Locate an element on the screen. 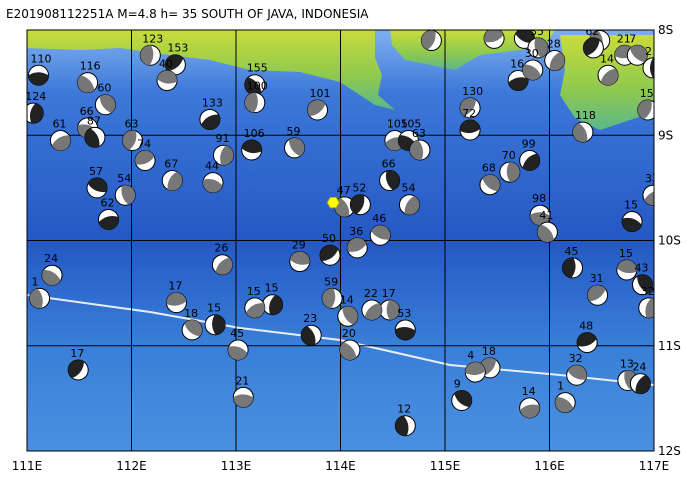 This screenshot has width=697, height=481. depth-label: 74 is located at coordinates (144, 144).